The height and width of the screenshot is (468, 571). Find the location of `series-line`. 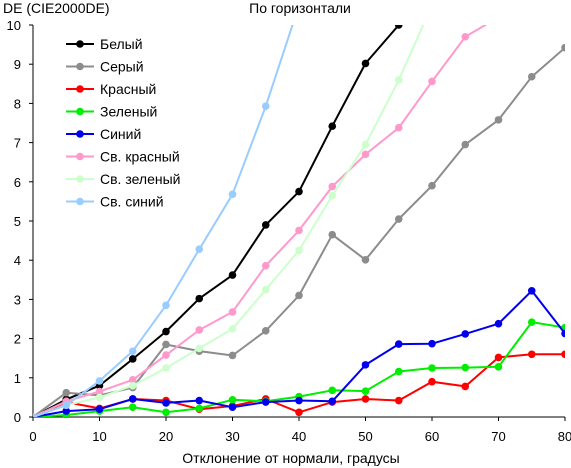

series-line is located at coordinates (299, 385).